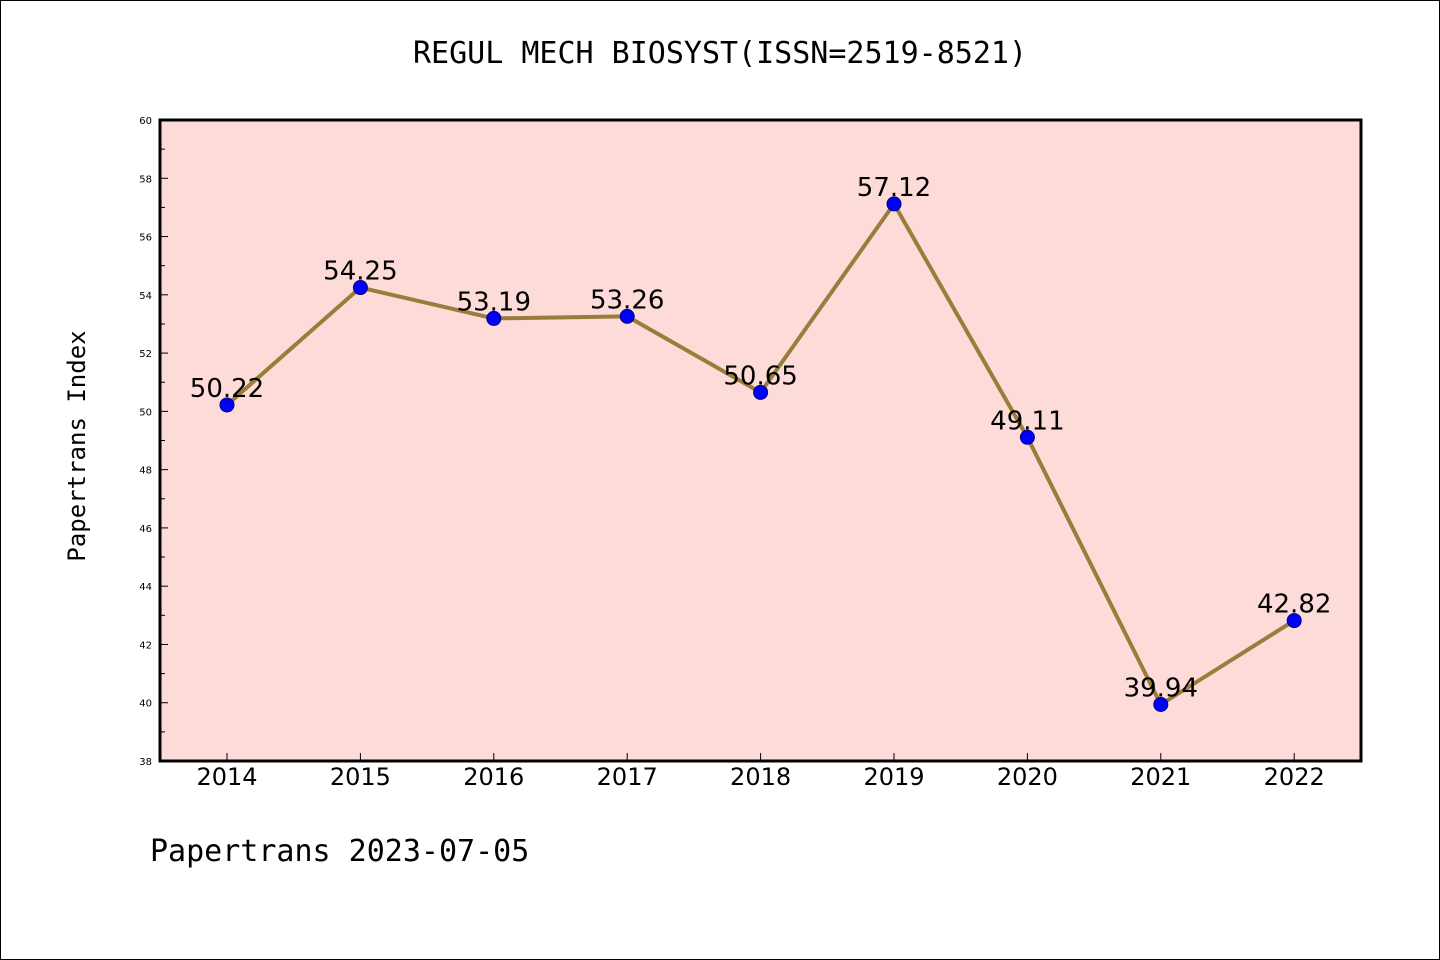 The image size is (1440, 960). What do you see at coordinates (1161, 688) in the screenshot?
I see `data-label: 39.94` at bounding box center [1161, 688].